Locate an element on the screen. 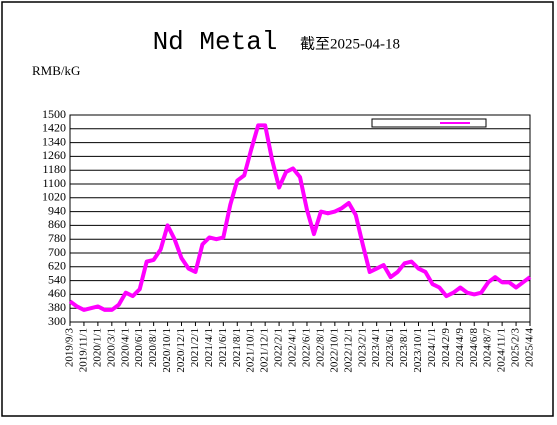  y-tick-label: 620 is located at coordinates (57, 266).